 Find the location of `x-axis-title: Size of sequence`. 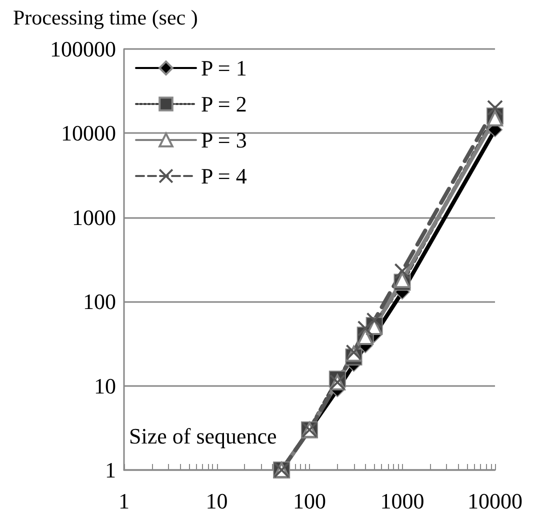

x-axis-title: Size of sequence is located at coordinates (203, 436).